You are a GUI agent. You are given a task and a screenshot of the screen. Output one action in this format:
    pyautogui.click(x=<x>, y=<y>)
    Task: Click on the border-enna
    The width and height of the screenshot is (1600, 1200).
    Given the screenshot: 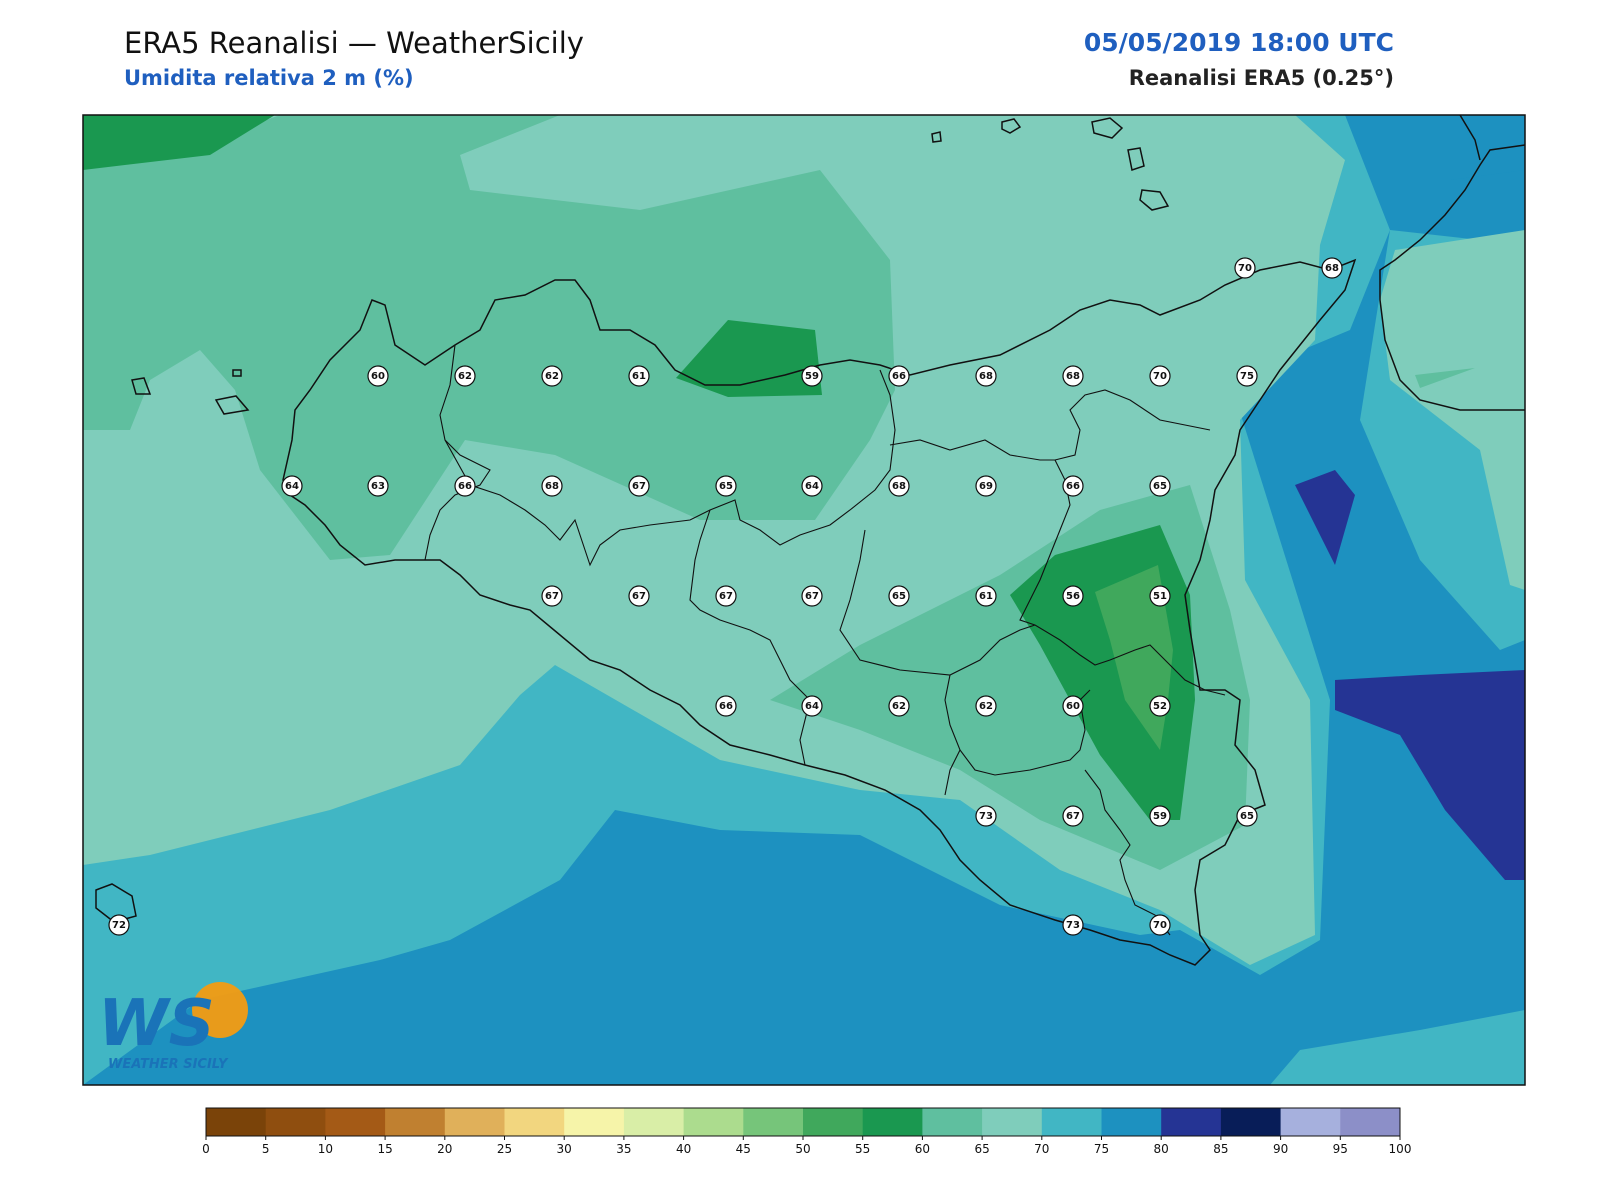 What is the action you would take?
    pyautogui.click(x=1050, y=425)
    